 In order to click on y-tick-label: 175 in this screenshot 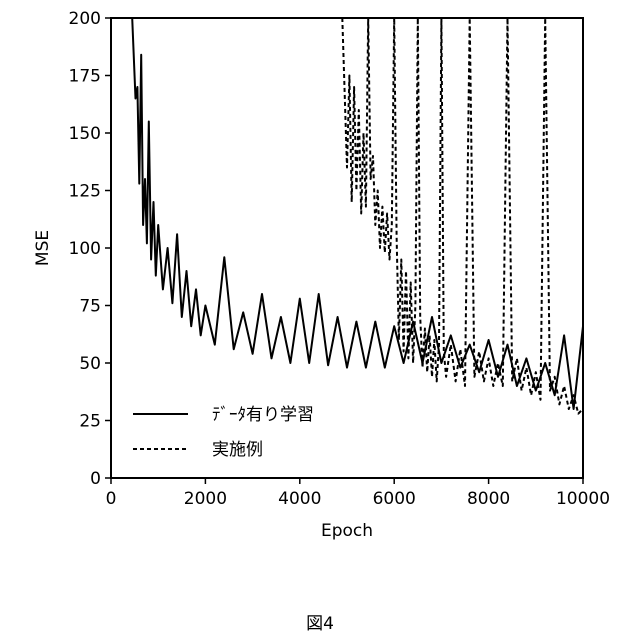, I will do `click(85, 77)`.